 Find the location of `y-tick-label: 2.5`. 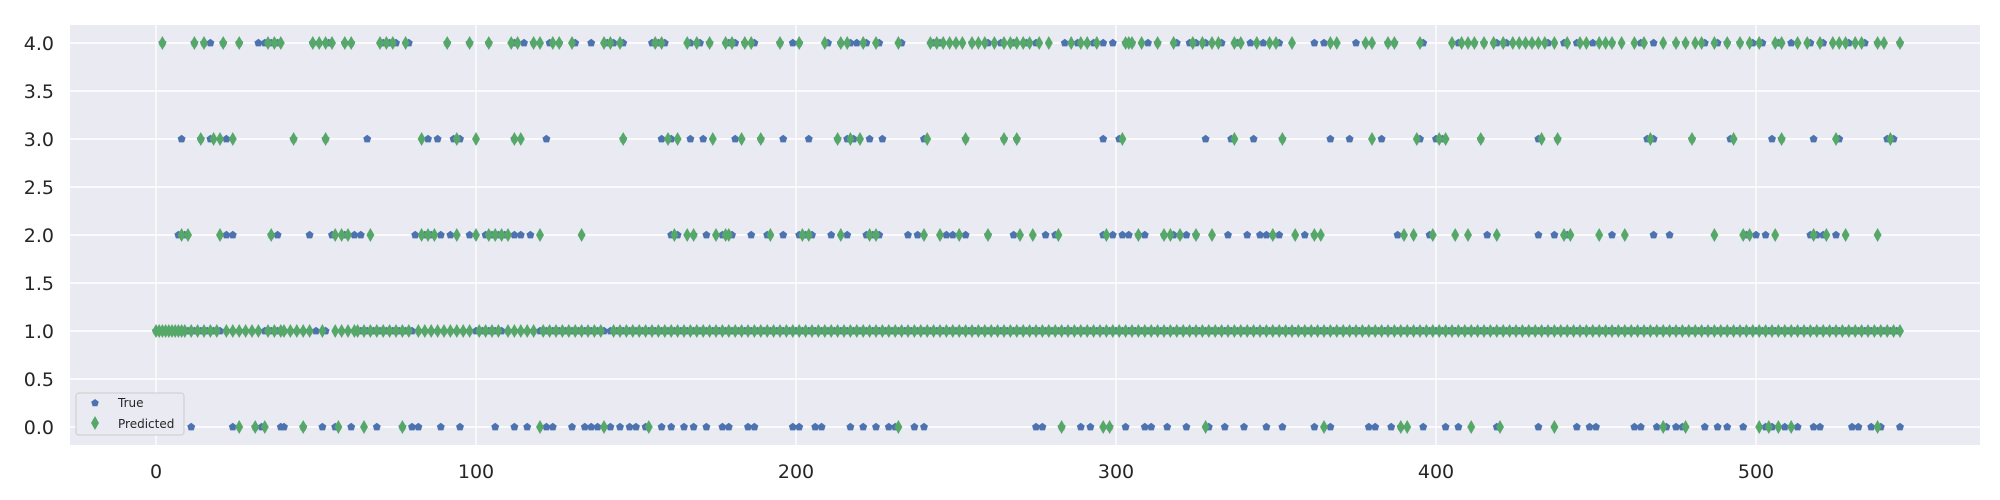

y-tick-label: 2.5 is located at coordinates (39, 188).